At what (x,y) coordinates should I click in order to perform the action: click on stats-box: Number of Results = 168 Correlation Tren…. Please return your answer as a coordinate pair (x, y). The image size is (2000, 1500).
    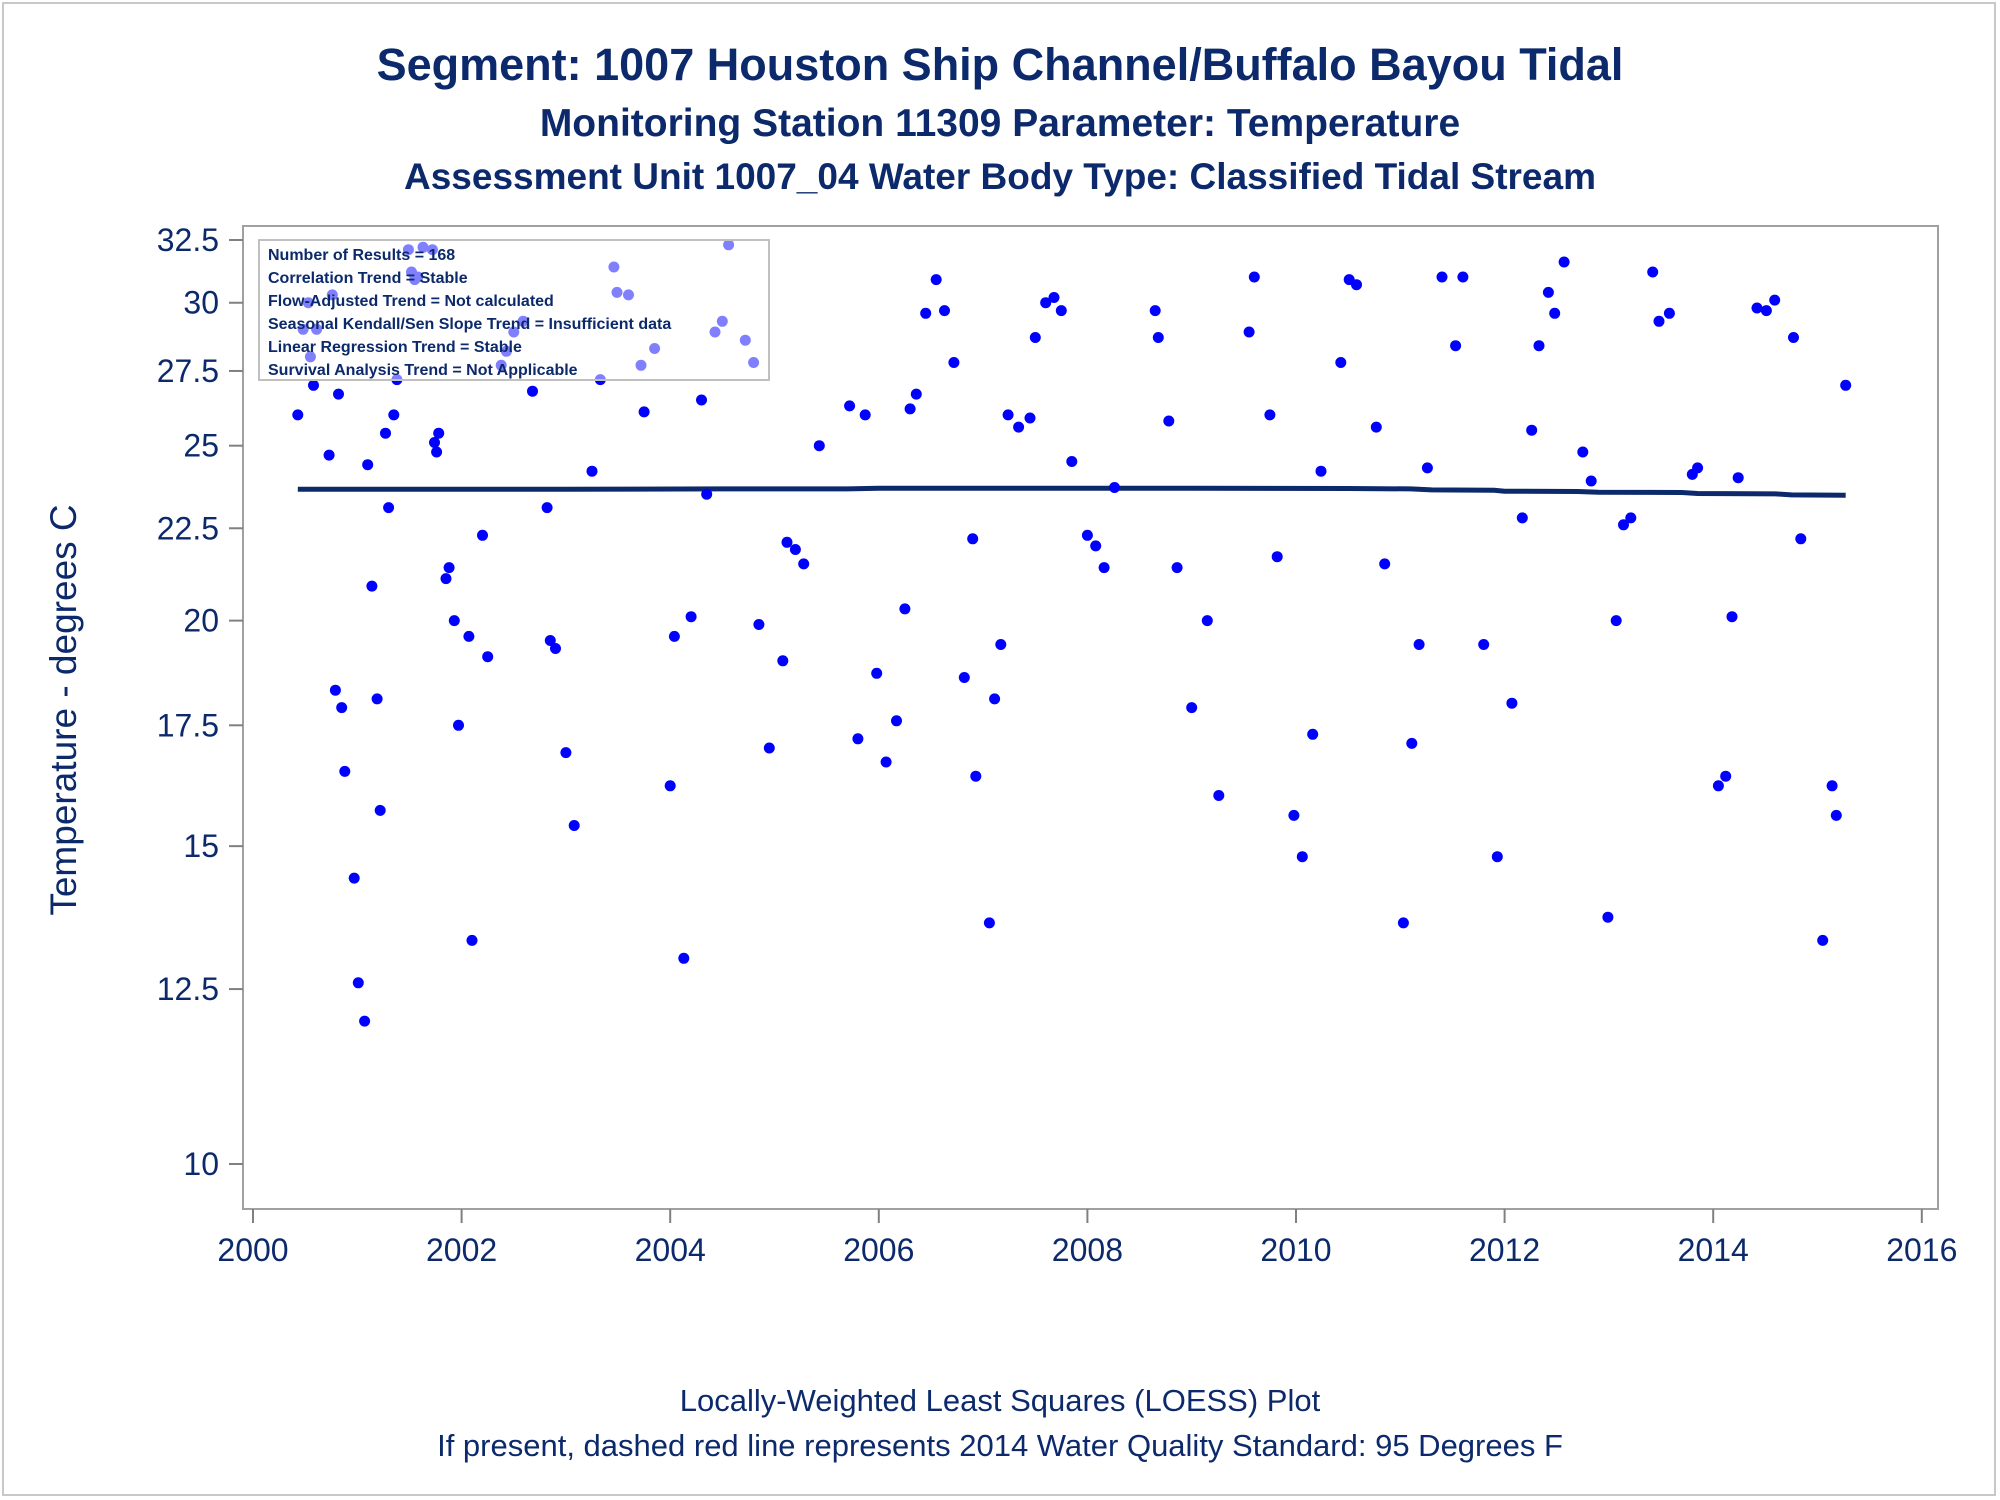
    Looking at the image, I should click on (514, 310).